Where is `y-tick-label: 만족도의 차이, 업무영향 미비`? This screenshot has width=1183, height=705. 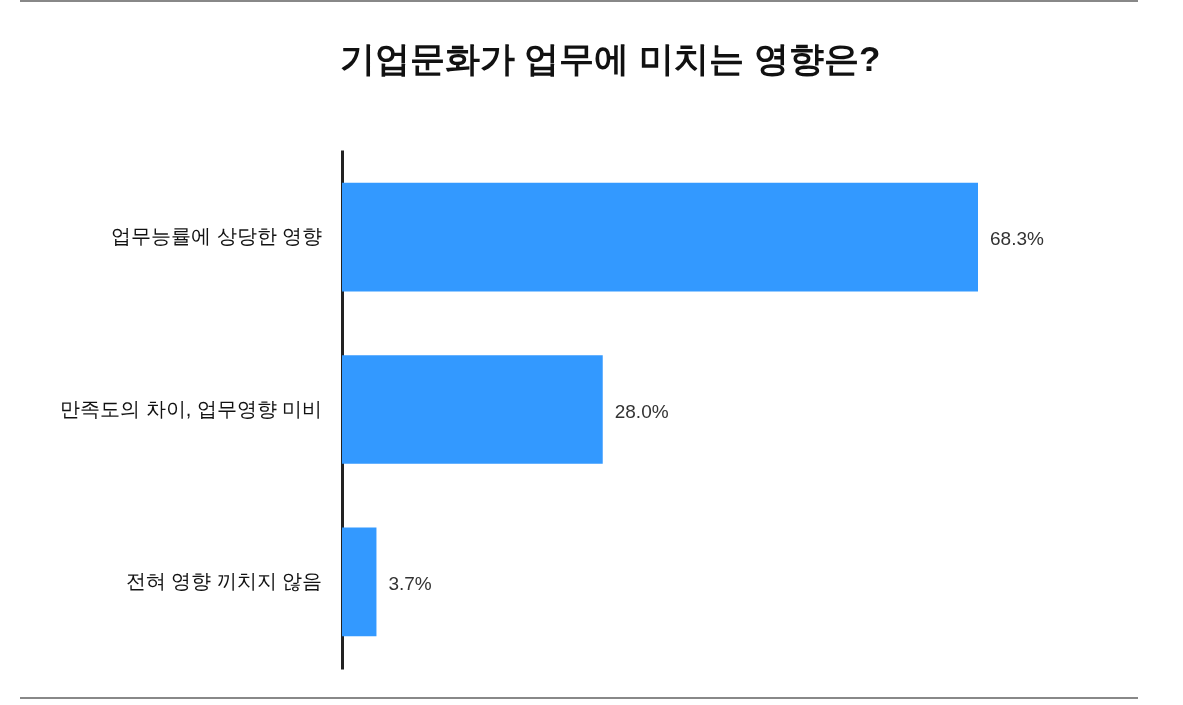 y-tick-label: 만족도의 차이, 업무영향 미비 is located at coordinates (191, 408).